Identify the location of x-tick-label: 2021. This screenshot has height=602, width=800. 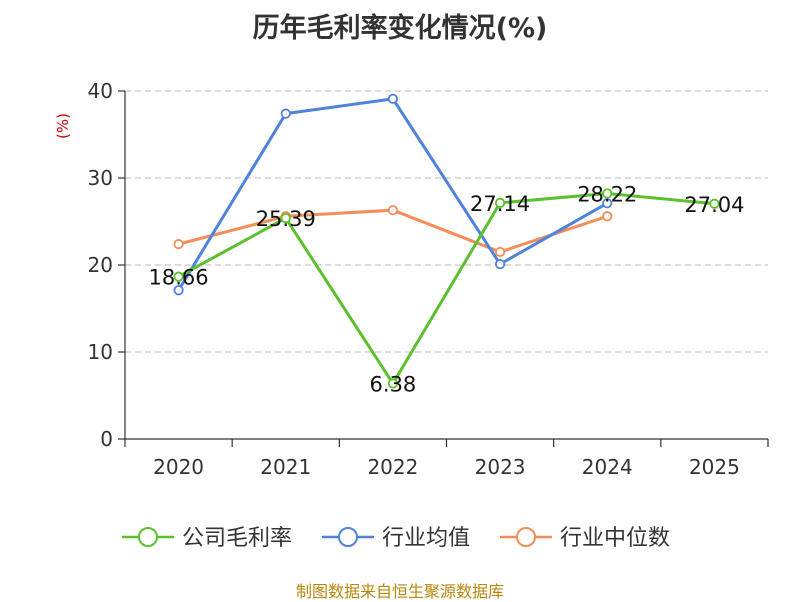
(285, 467).